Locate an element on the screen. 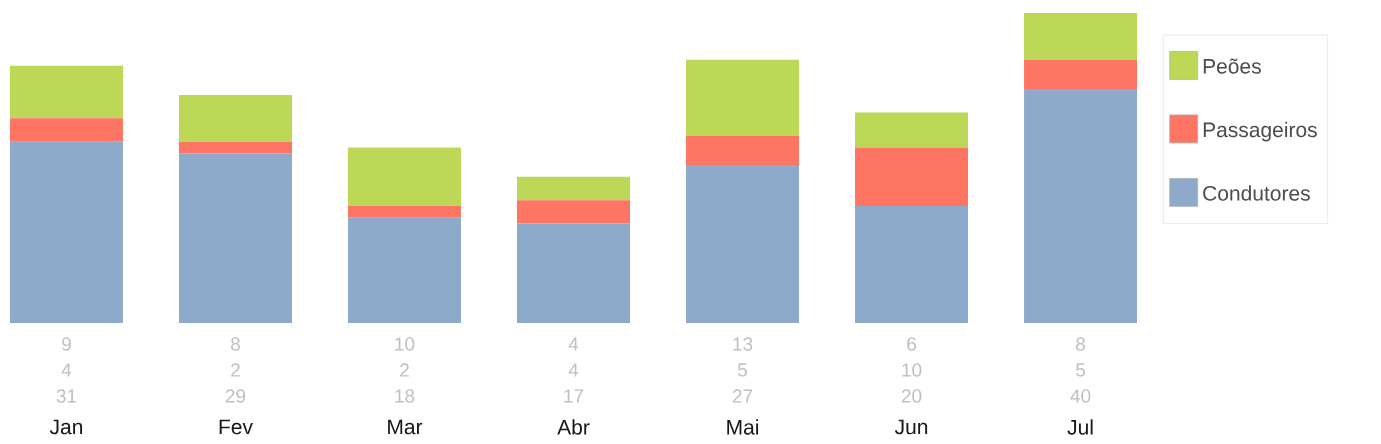  data-label: 40 is located at coordinates (1080, 396).